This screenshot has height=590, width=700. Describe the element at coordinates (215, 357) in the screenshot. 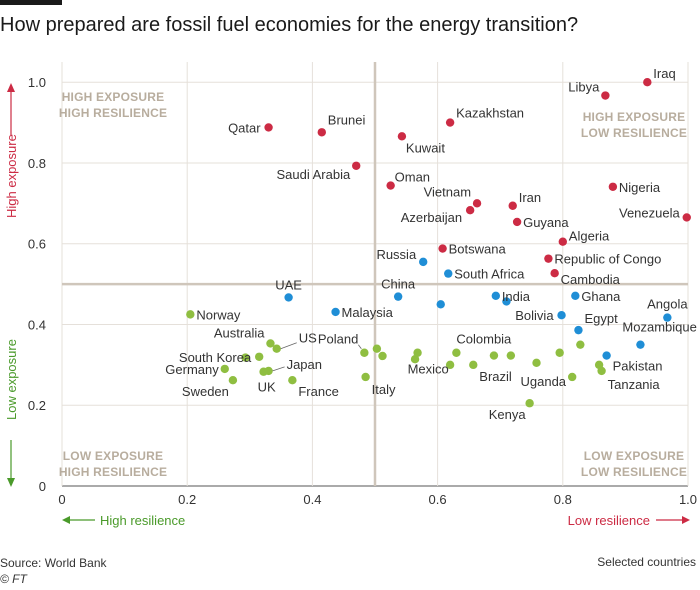

I see `point-label-south-korea: South Korea` at that location.